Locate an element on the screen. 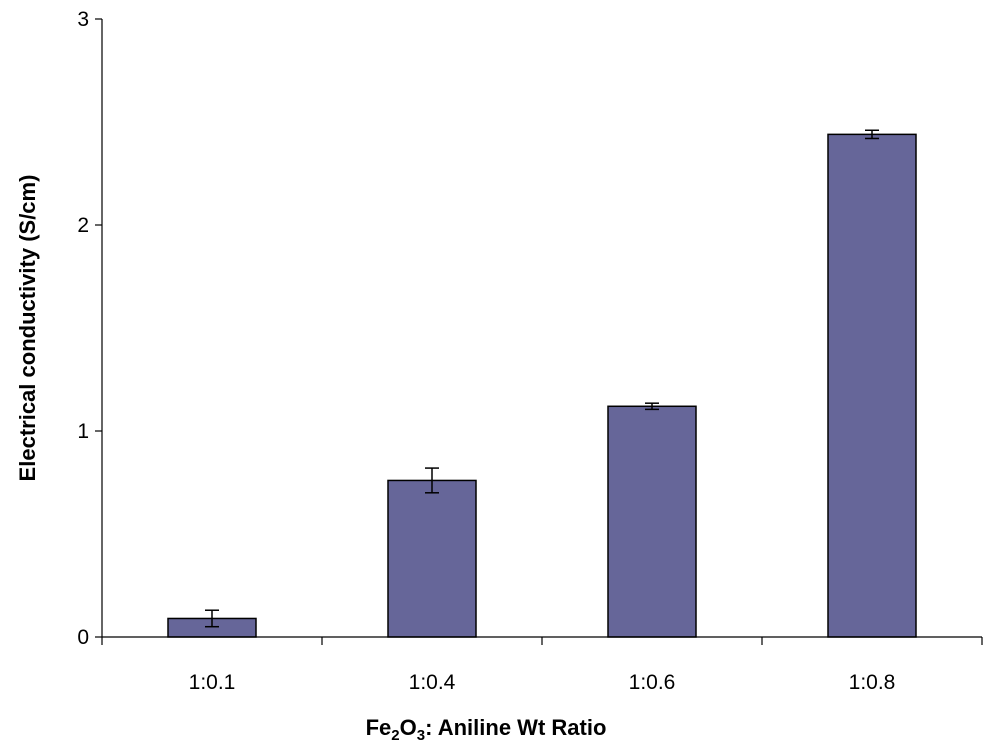 The image size is (984, 751). y-ticks-group: 0 1 2 3 is located at coordinates (89, 328).